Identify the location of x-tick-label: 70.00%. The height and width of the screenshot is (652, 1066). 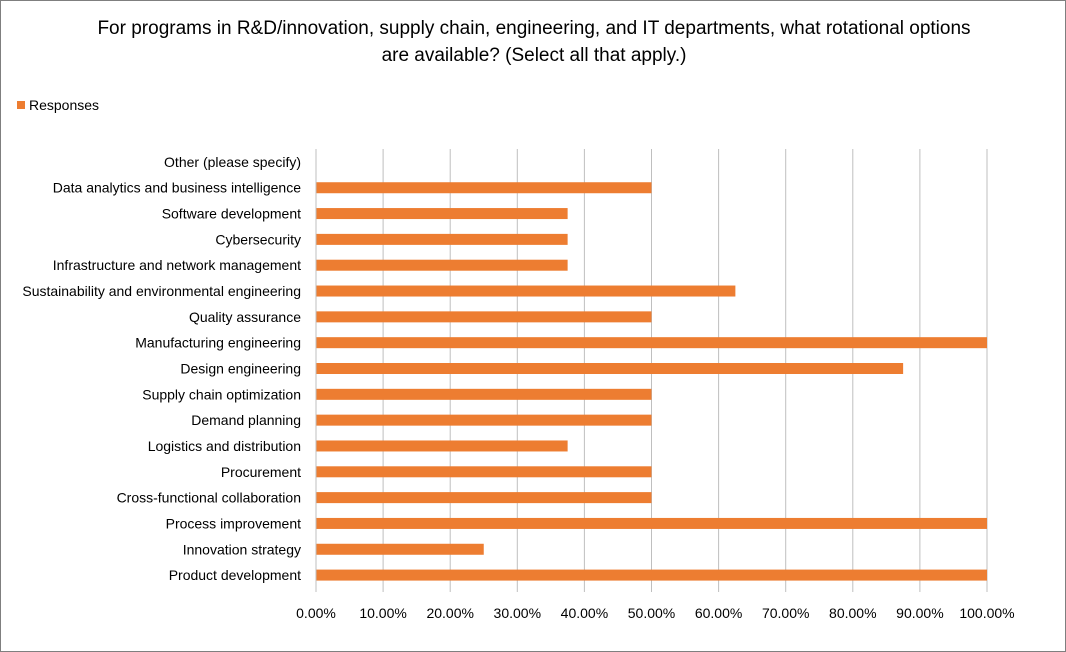
(785, 613).